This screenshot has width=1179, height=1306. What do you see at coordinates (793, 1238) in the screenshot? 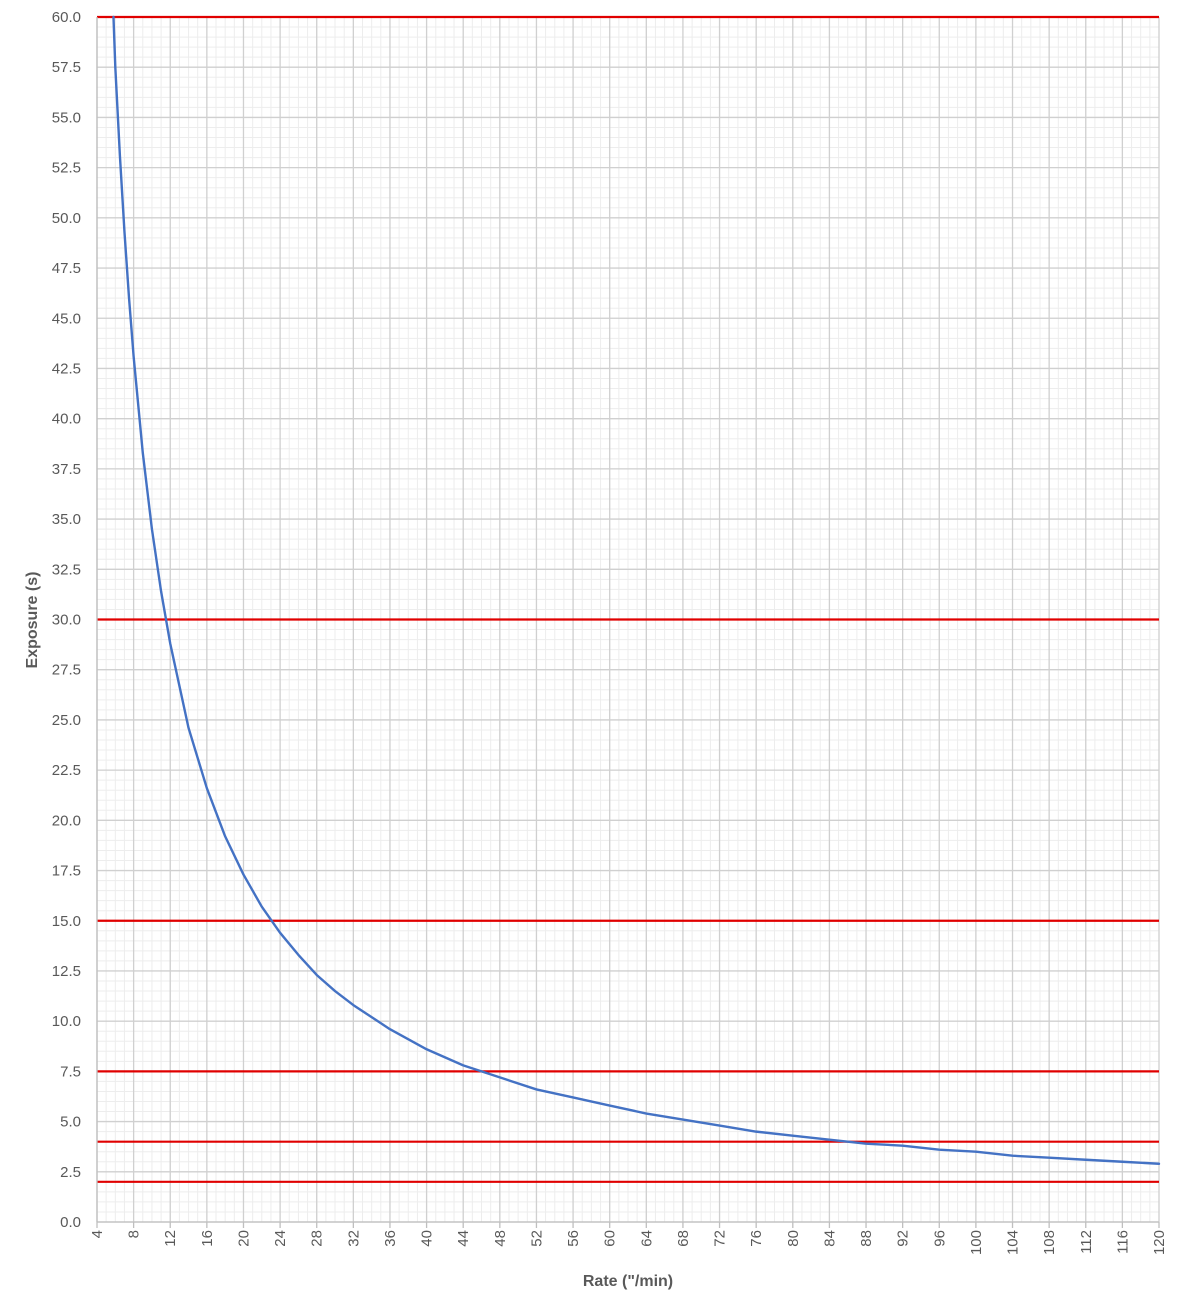
I see `x-tick-label: 80` at bounding box center [793, 1238].